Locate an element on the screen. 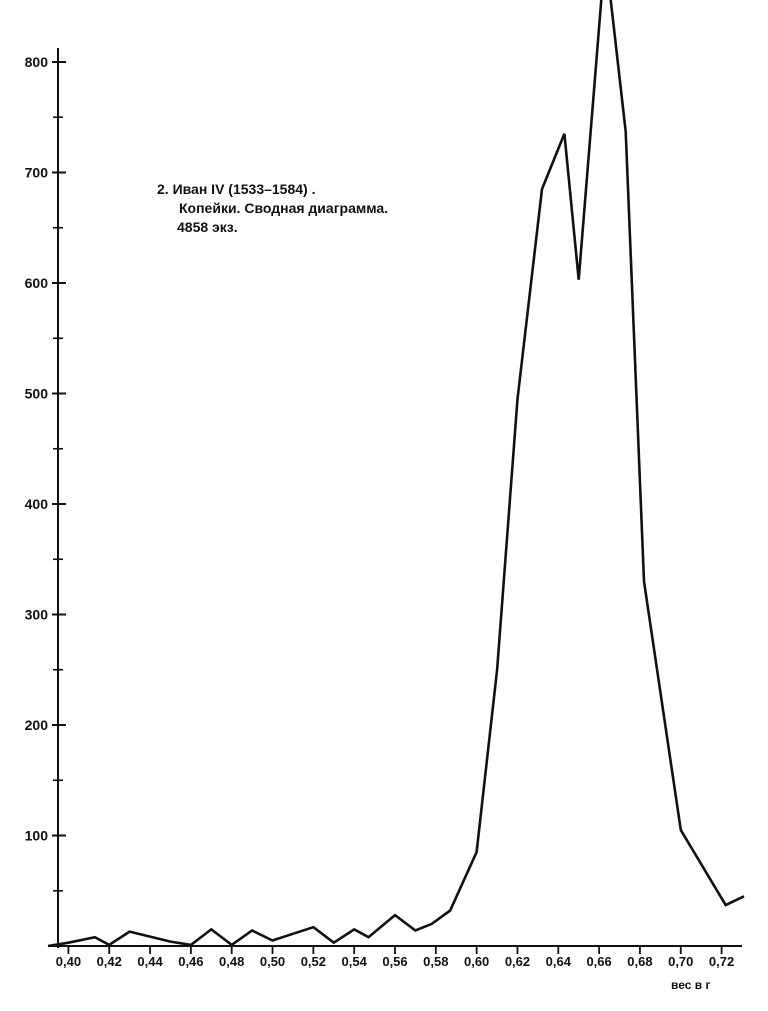 This screenshot has height=1011, width=768. y-tick-label: 800 is located at coordinates (37, 62).